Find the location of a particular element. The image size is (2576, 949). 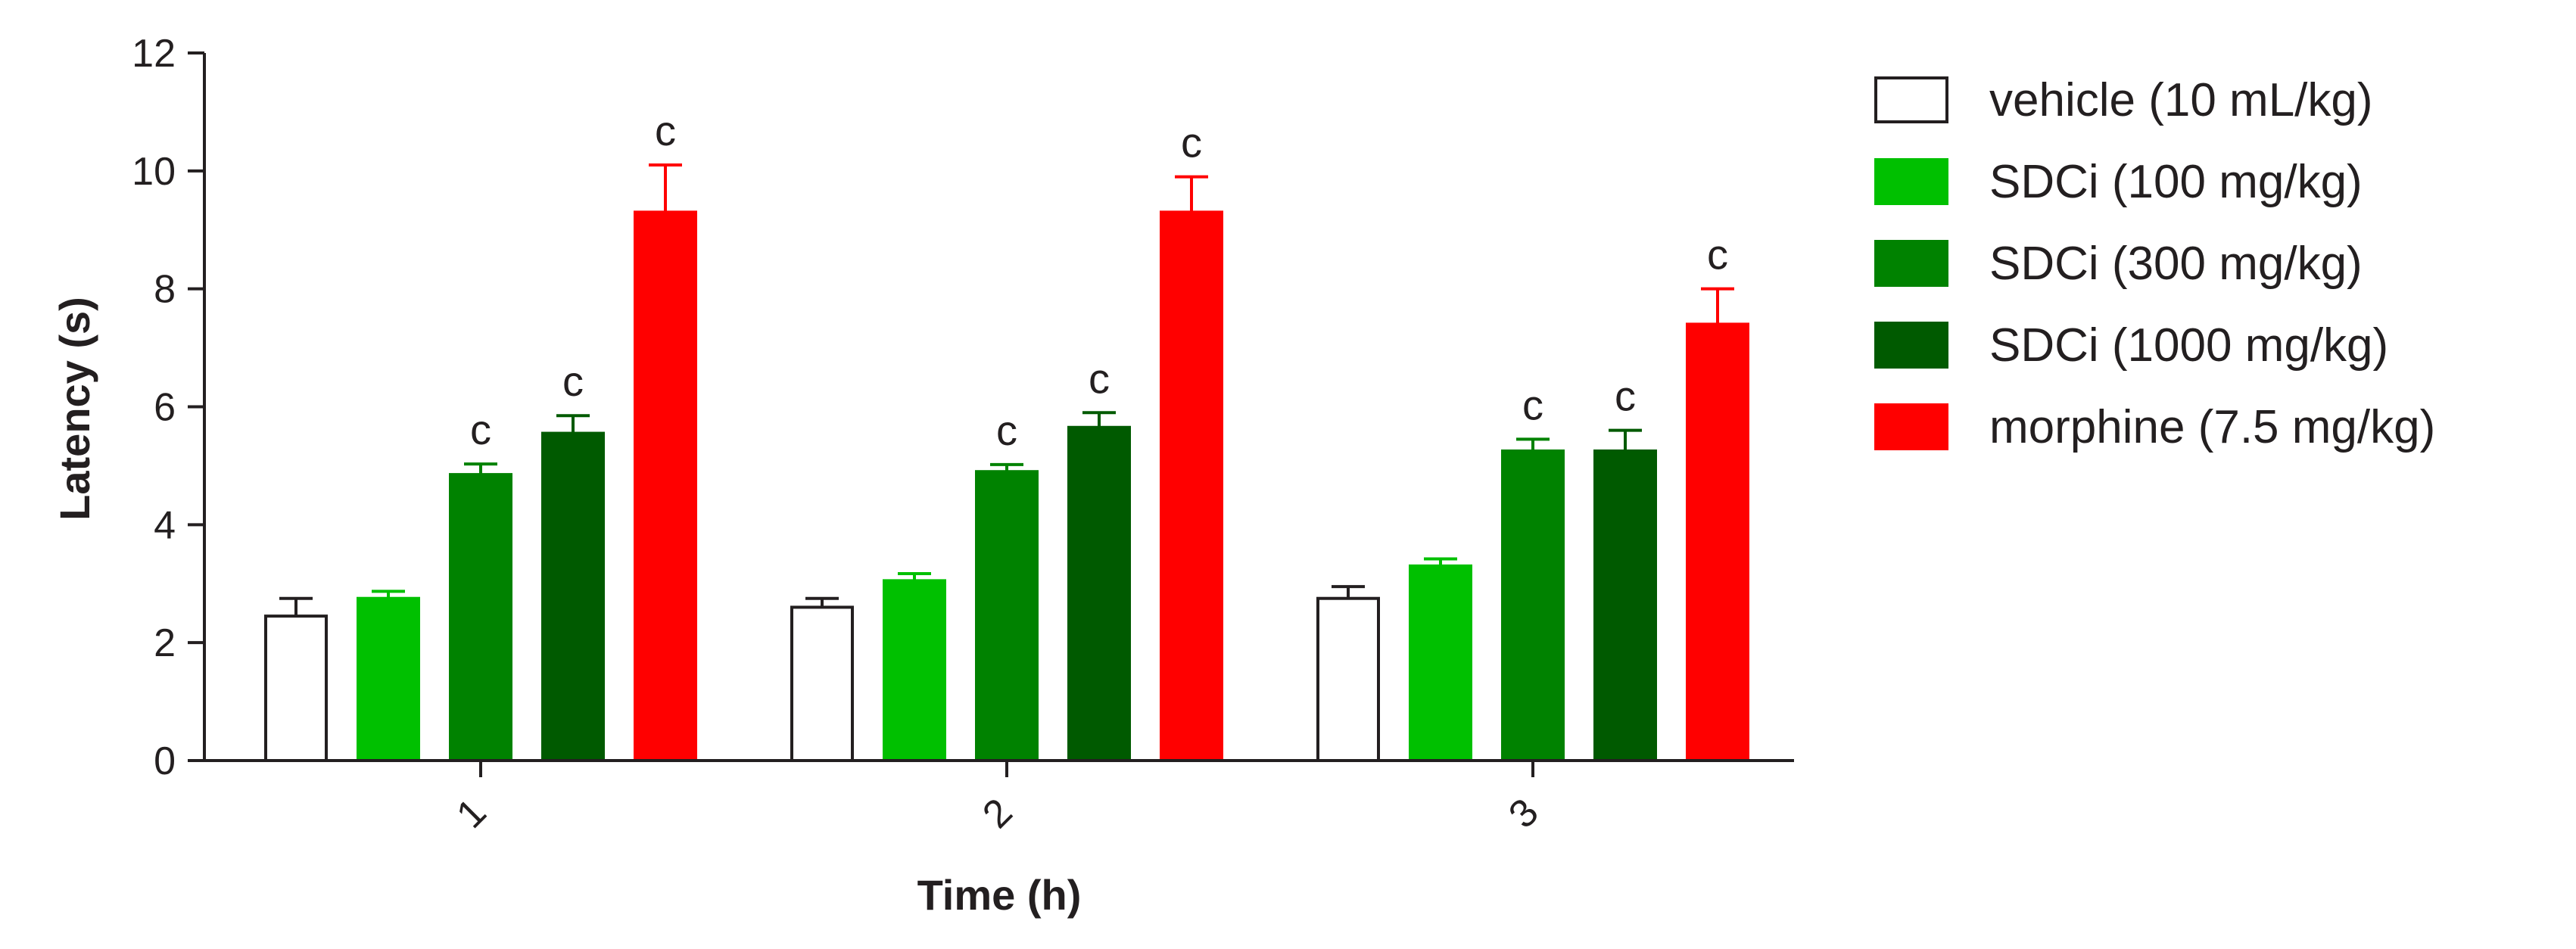

y-axis-title: Latency (s) is located at coordinates (74, 409).